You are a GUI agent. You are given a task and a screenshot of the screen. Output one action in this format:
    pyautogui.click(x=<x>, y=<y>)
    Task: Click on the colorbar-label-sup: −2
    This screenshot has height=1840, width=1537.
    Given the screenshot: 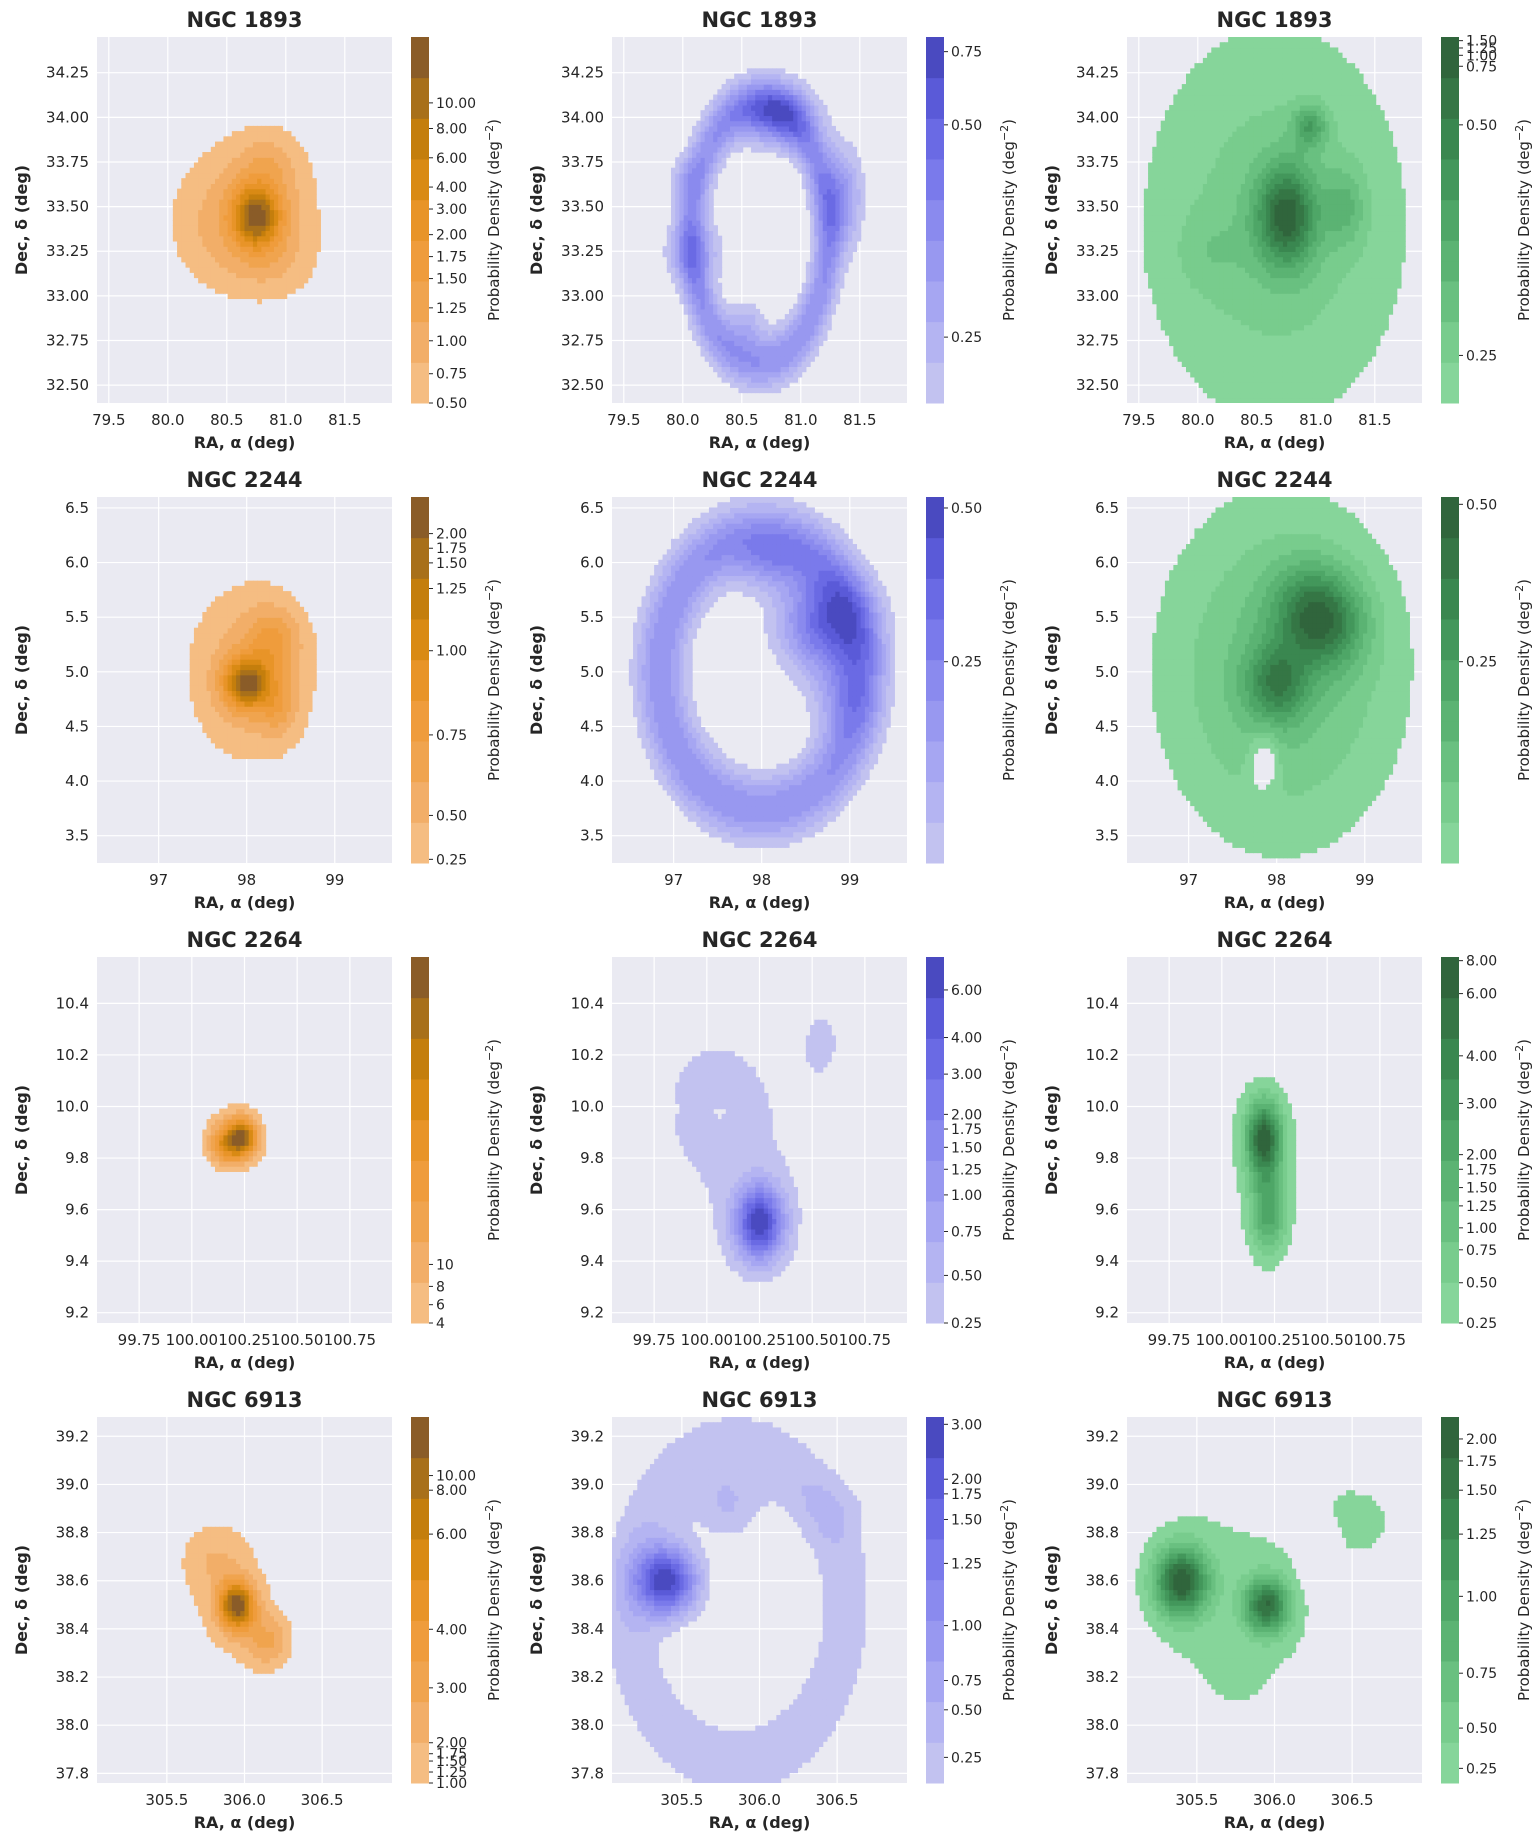 What is the action you would take?
    pyautogui.click(x=489, y=133)
    